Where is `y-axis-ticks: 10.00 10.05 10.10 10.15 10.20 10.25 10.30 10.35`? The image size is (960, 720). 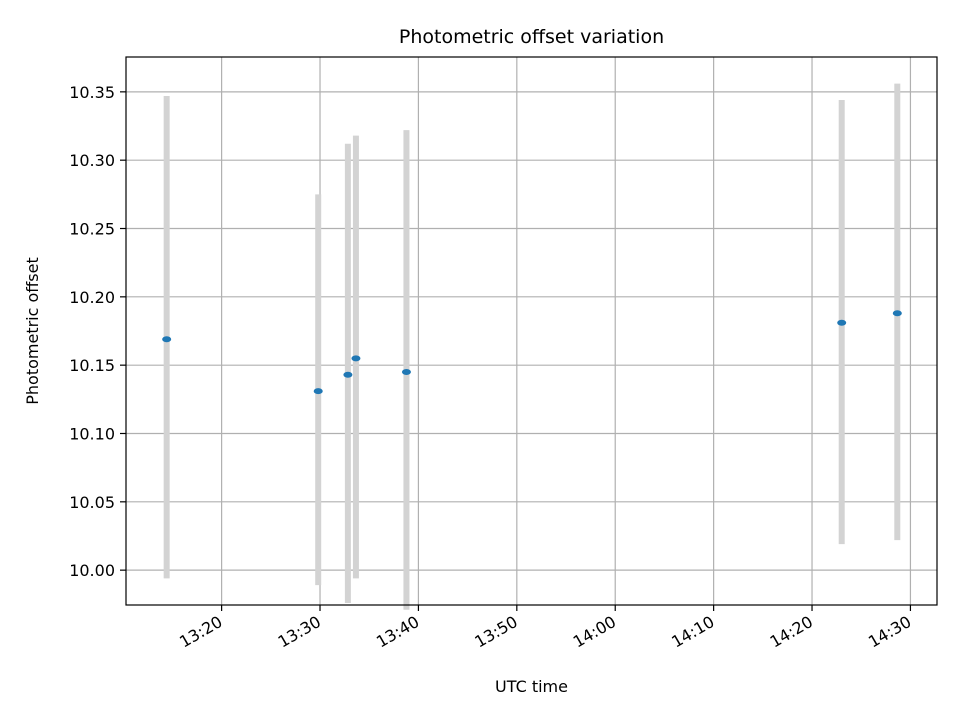 y-axis-ticks: 10.00 10.05 10.10 10.15 10.20 10.25 10.30 10.35 is located at coordinates (97, 331).